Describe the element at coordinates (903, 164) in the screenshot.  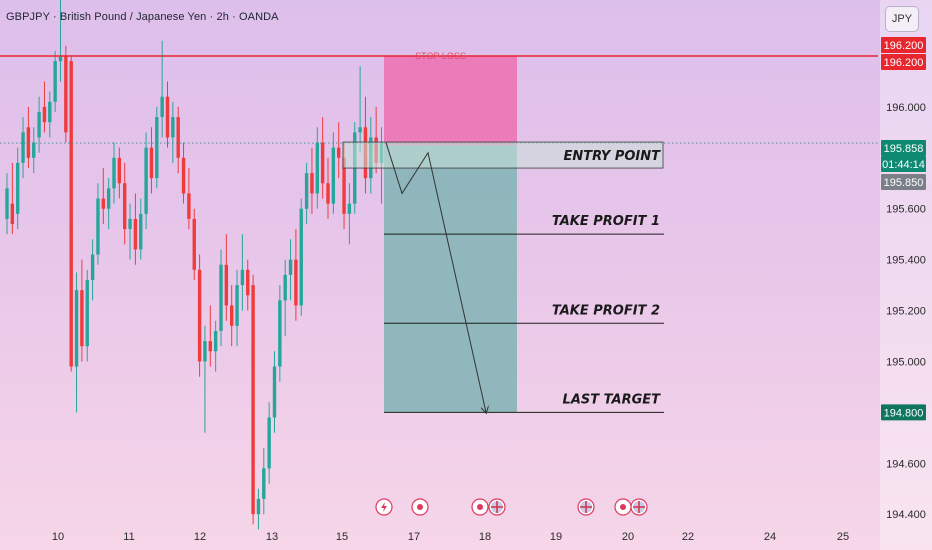
I see `bar-countdown-tag` at that location.